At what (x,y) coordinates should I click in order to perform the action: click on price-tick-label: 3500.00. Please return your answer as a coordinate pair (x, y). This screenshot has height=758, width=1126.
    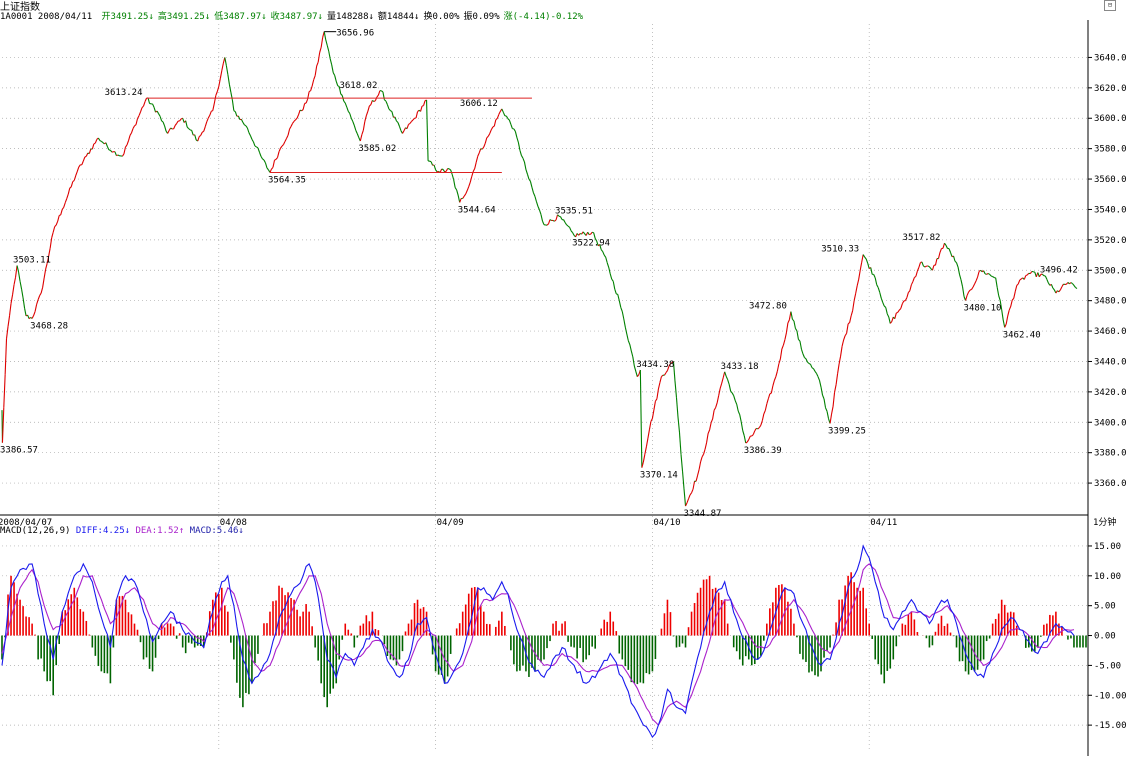
    Looking at the image, I should click on (1110, 271).